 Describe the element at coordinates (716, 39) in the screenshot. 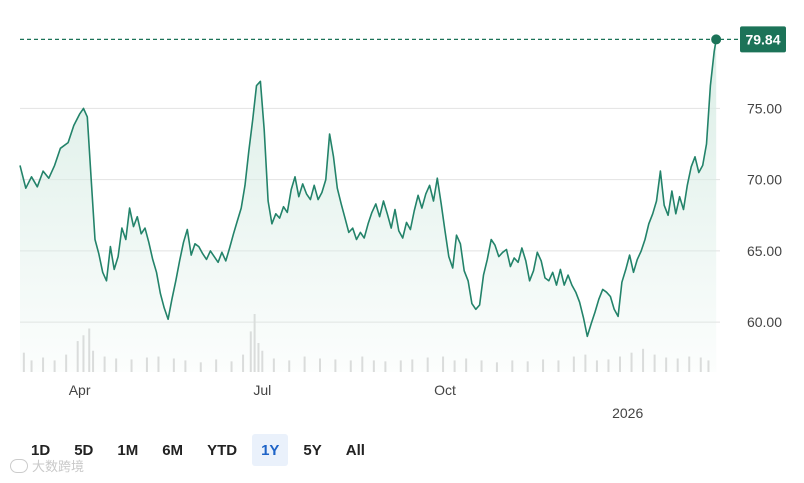

I see `last-price-marker` at that location.